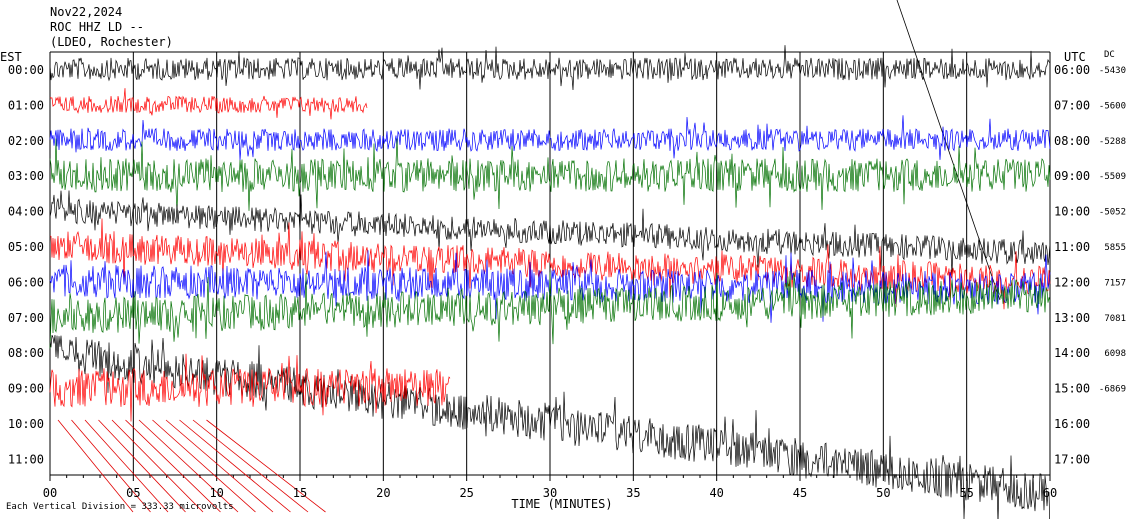 The image size is (1130, 519). What do you see at coordinates (1112, 177) in the screenshot?
I see `dc-value-3: -5509` at bounding box center [1112, 177].